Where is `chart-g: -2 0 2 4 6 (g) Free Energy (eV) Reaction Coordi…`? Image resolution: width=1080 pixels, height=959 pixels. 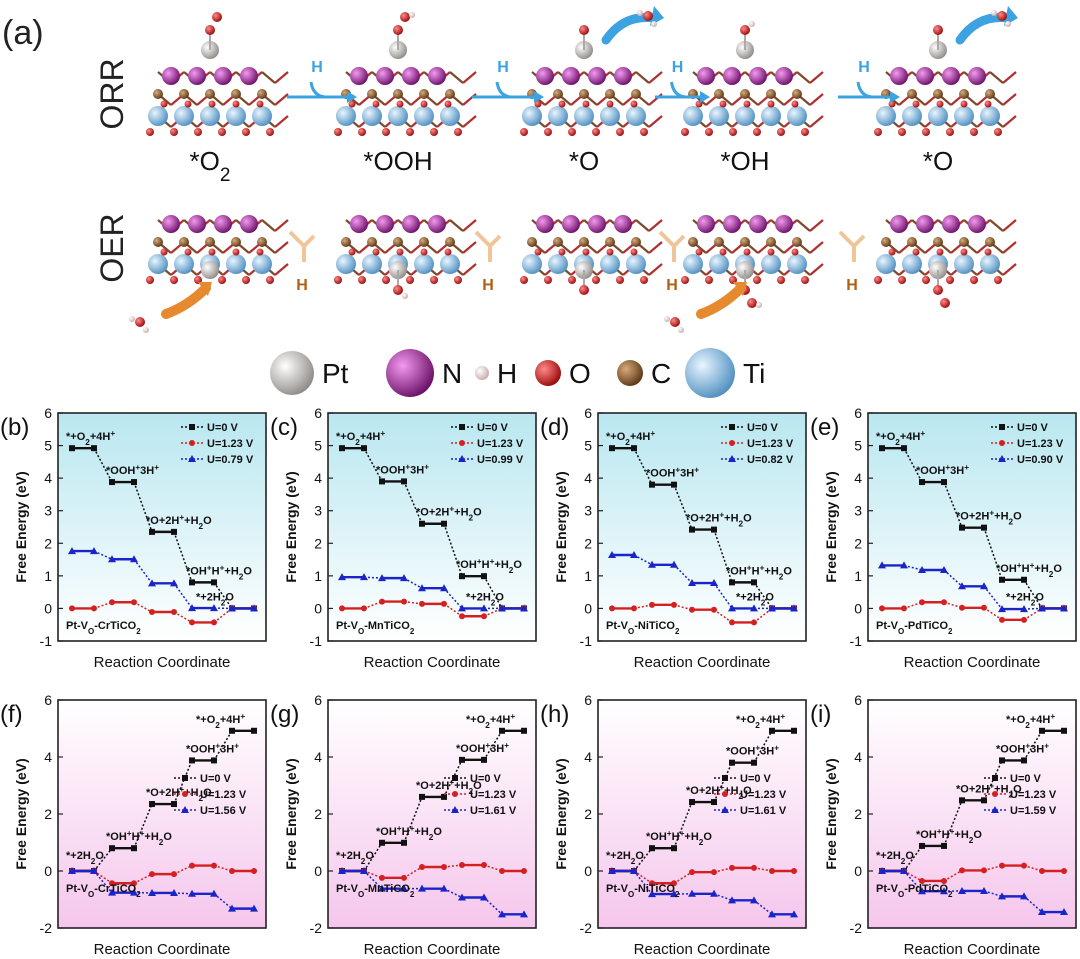
chart-g: -2 0 2 4 6 (g) Free Energy (eV) Reaction Coordi… is located at coordinates (403, 825).